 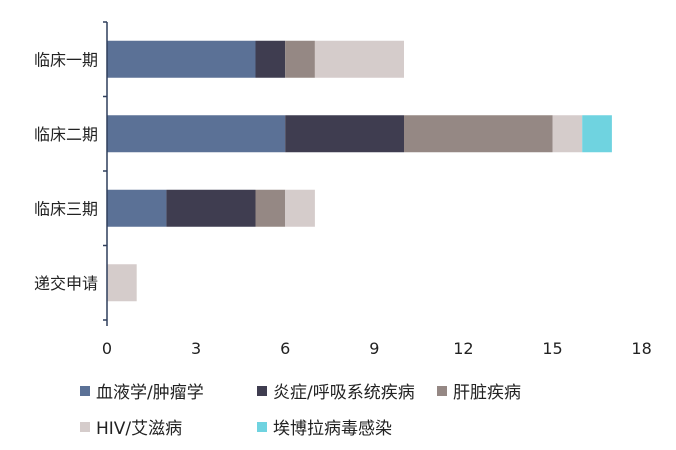 What do you see at coordinates (285, 348) in the screenshot?
I see `x-tick-label: 6` at bounding box center [285, 348].